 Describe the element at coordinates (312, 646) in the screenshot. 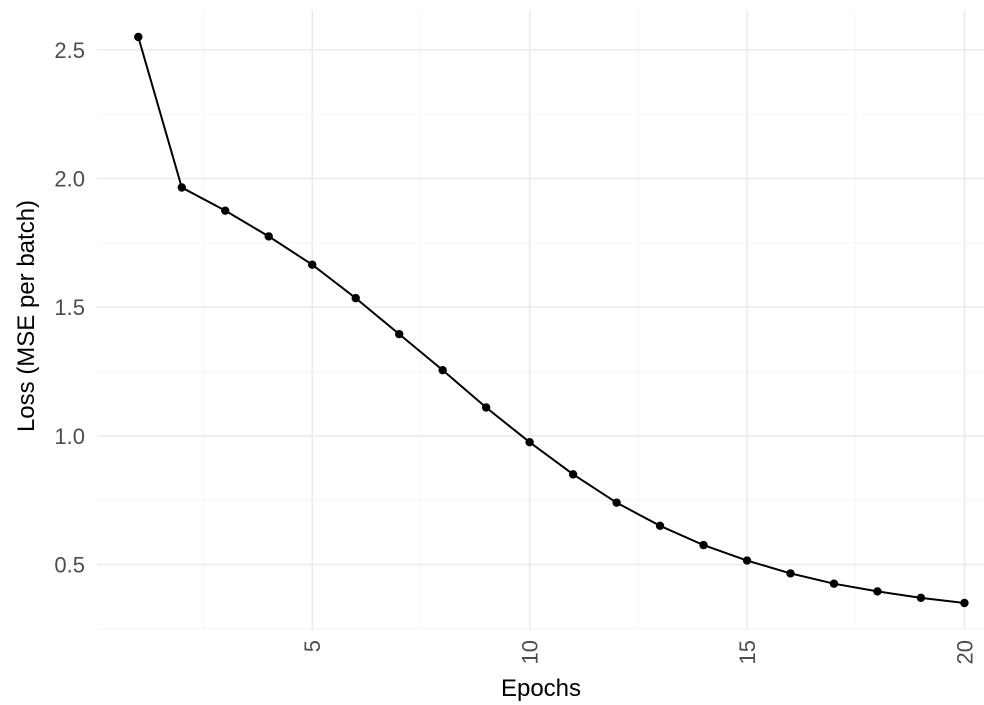

I see `x-tick-label: 5` at that location.